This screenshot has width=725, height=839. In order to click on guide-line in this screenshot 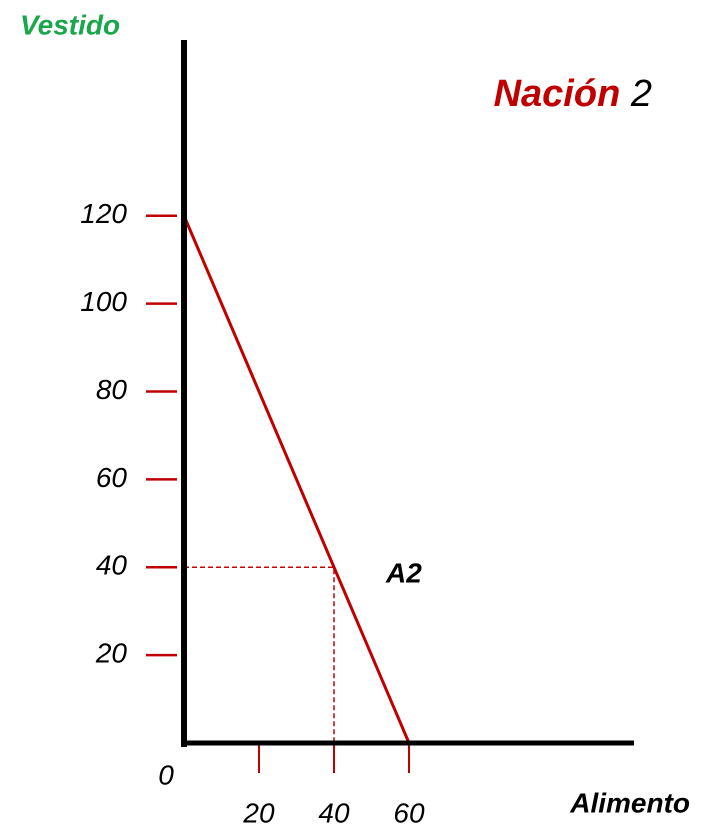, I will do `click(259, 654)`.